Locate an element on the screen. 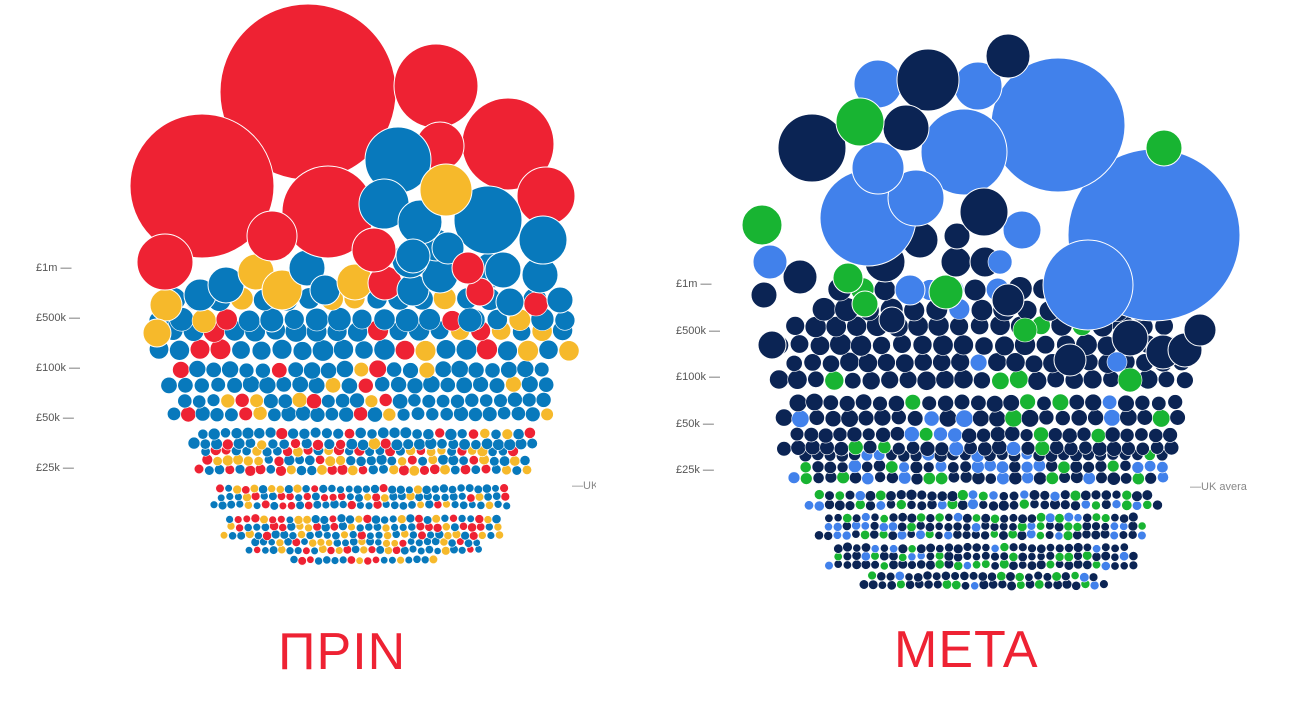  before-large-bubble is located at coordinates (543, 240).